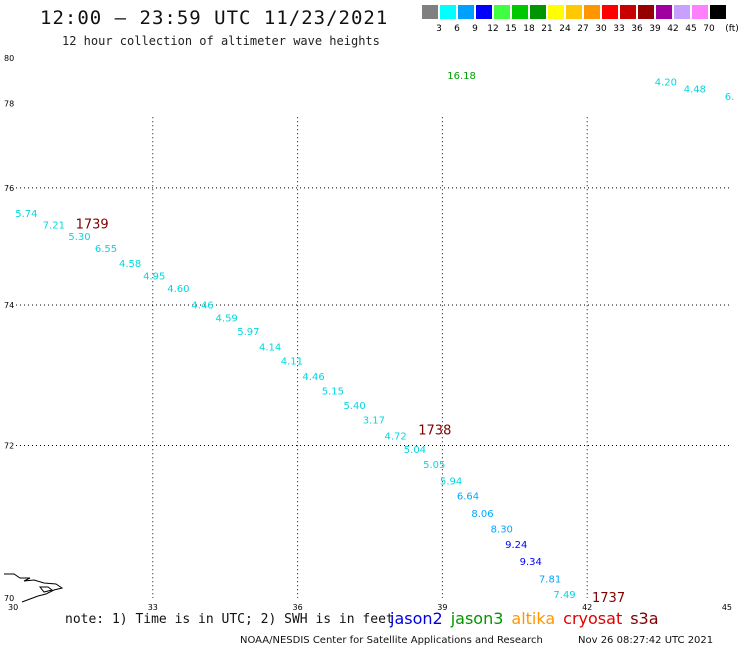 The width and height of the screenshot is (740, 650). I want to click on legend-label: 24, so click(565, 29).